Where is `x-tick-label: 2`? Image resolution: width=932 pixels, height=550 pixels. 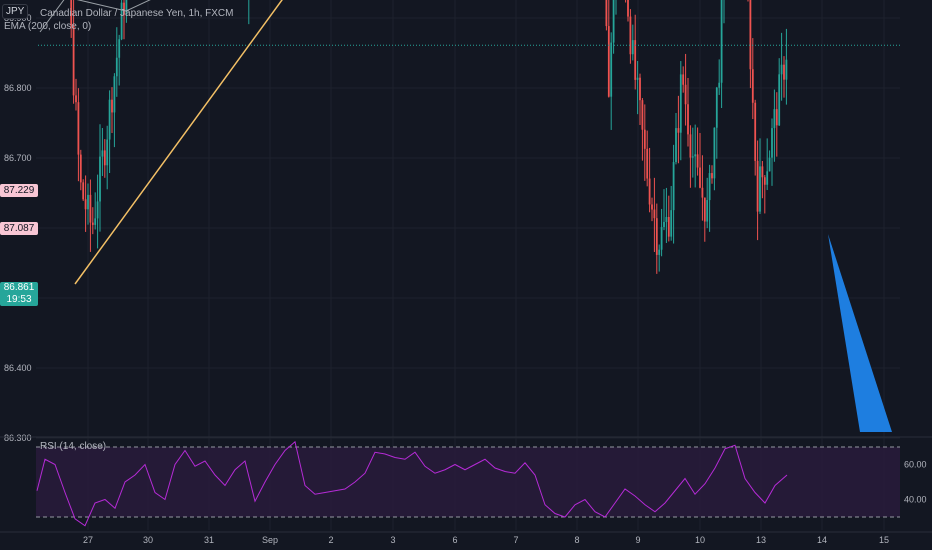
x-tick-label: 2 is located at coordinates (330, 540).